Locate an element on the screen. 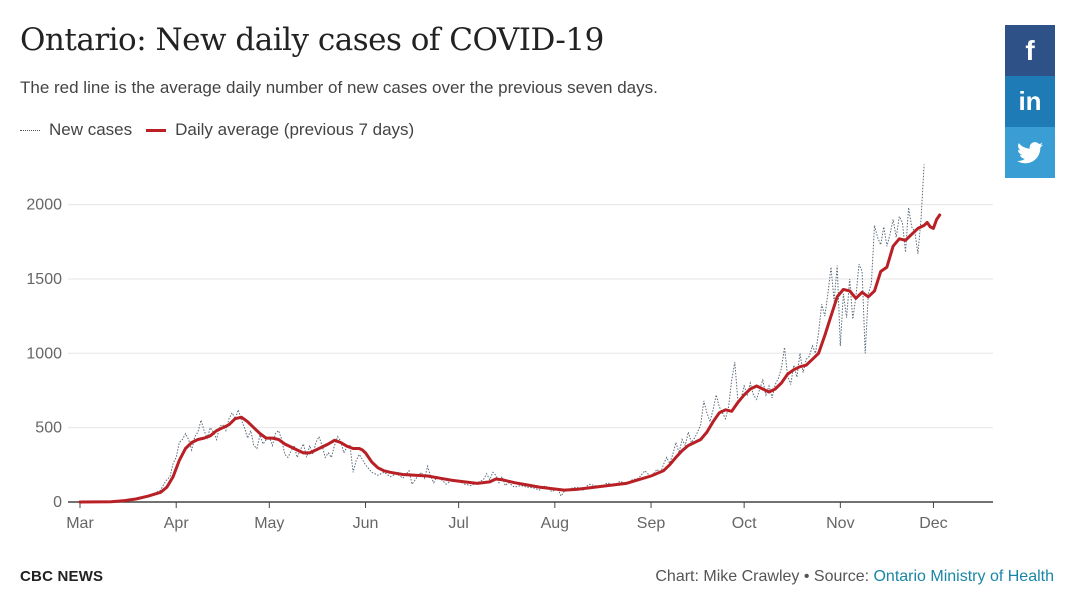 This screenshot has width=1080, height=600. legend-item-daily-average: Daily average (previous 7 days) is located at coordinates (280, 130).